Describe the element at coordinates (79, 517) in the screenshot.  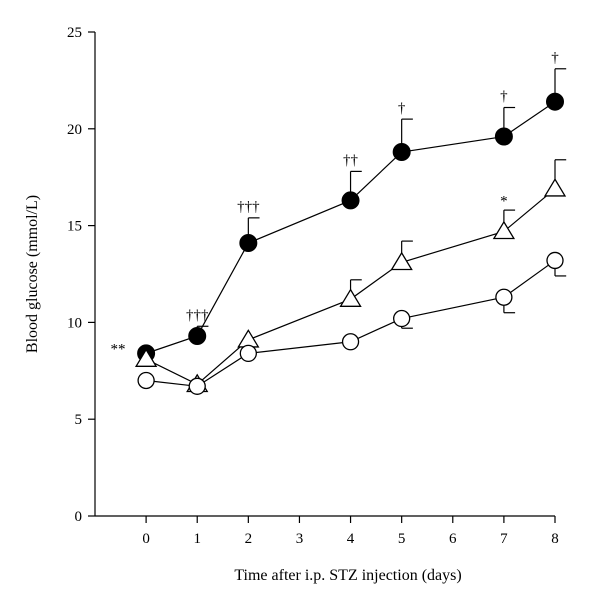
I see `y-tick-label: 0` at that location.